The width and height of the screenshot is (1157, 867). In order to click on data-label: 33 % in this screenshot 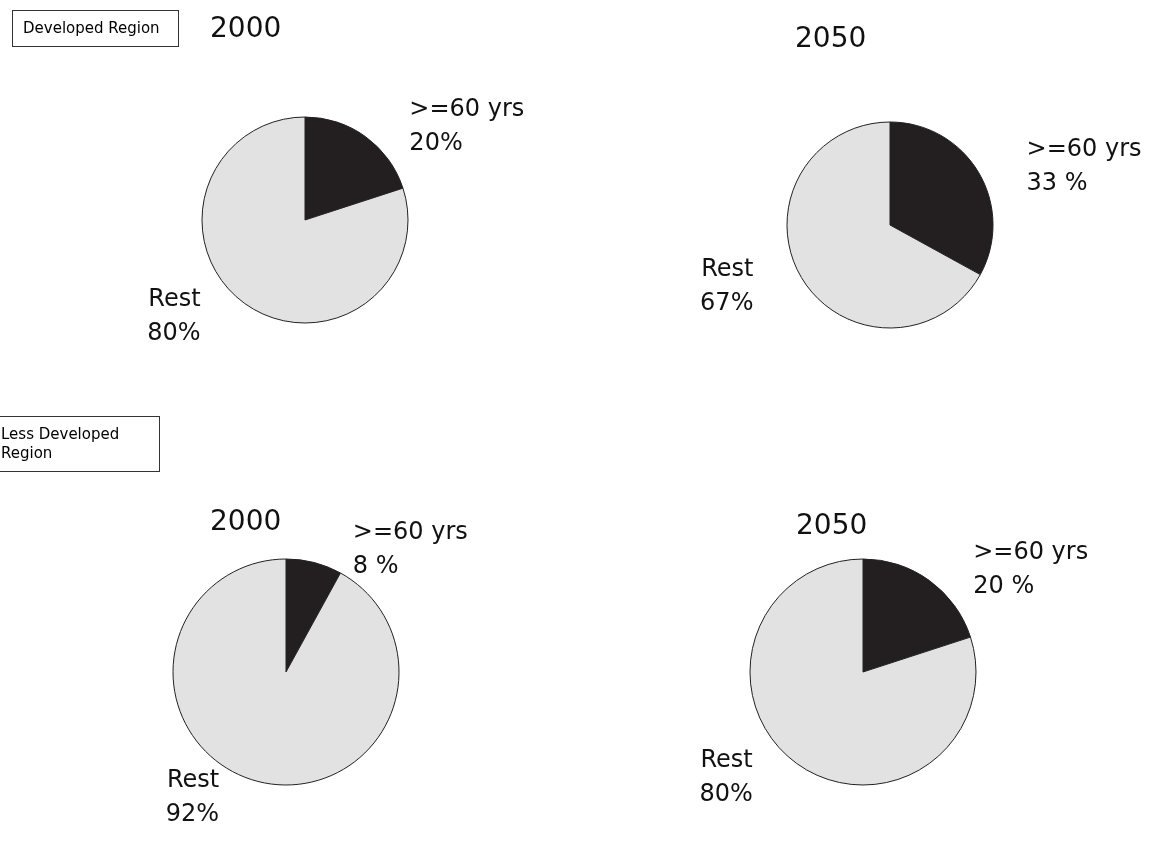, I will do `click(1057, 181)`.